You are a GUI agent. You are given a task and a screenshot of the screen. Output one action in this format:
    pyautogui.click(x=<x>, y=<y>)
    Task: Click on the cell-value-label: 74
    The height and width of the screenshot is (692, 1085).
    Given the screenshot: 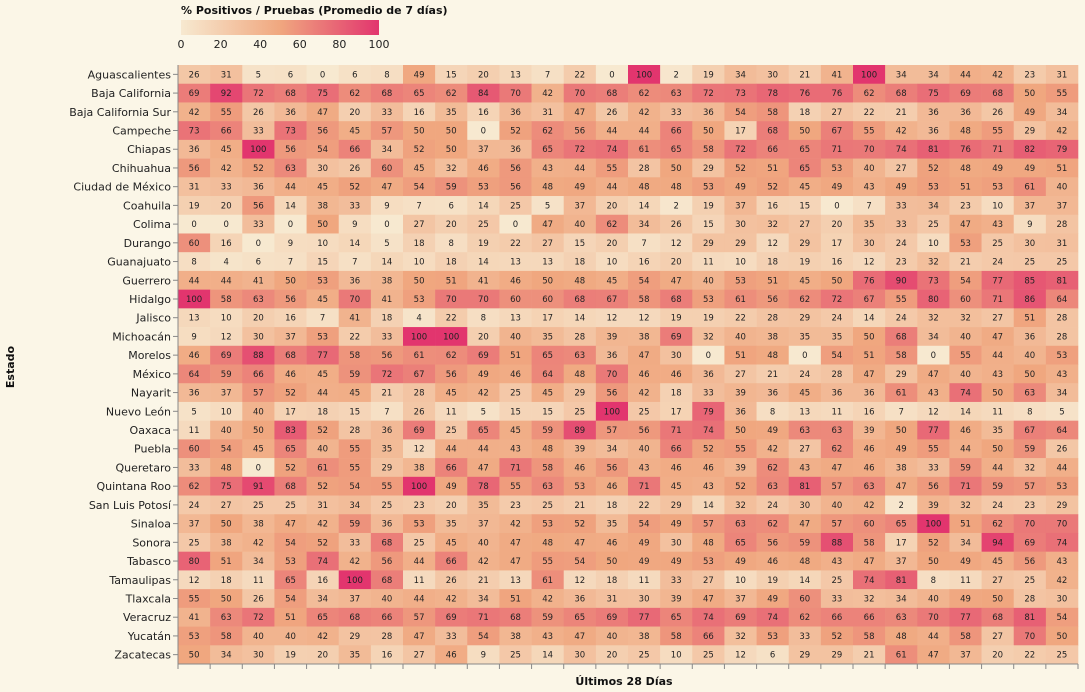 What is the action you would take?
    pyautogui.click(x=612, y=150)
    